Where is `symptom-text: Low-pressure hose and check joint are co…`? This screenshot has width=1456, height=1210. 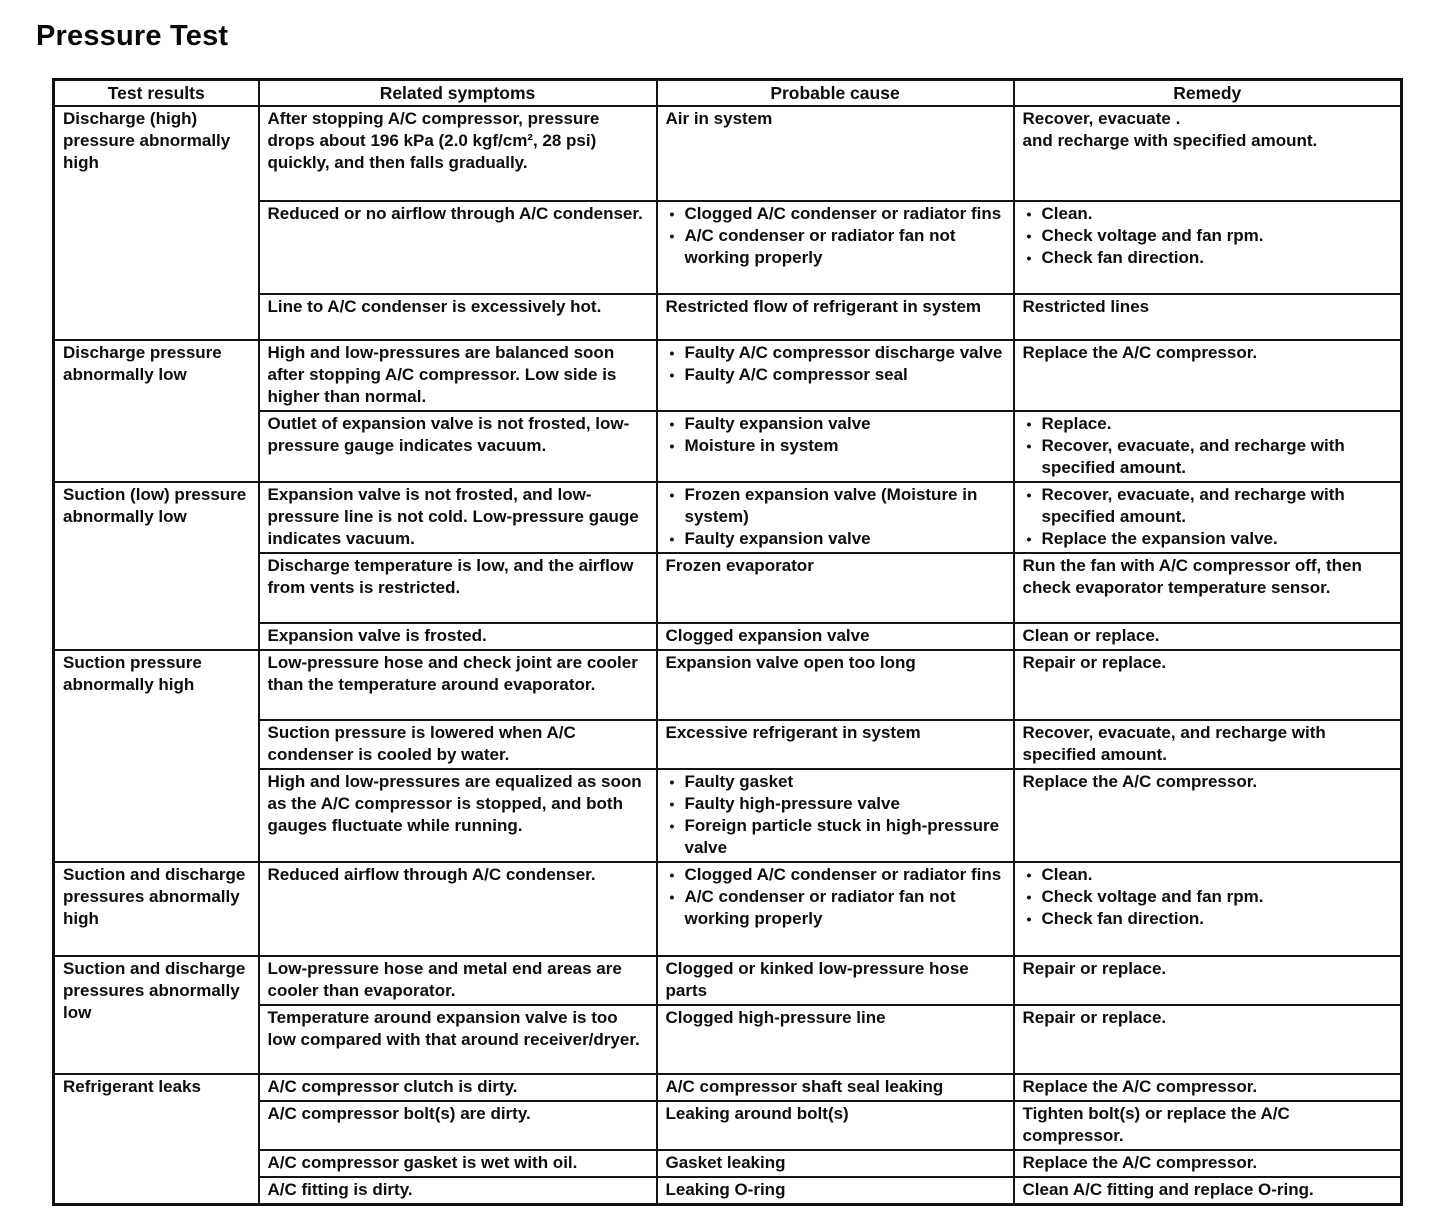
symptom-text: Low-pressure hose and check joint are co… is located at coordinates (452, 673).